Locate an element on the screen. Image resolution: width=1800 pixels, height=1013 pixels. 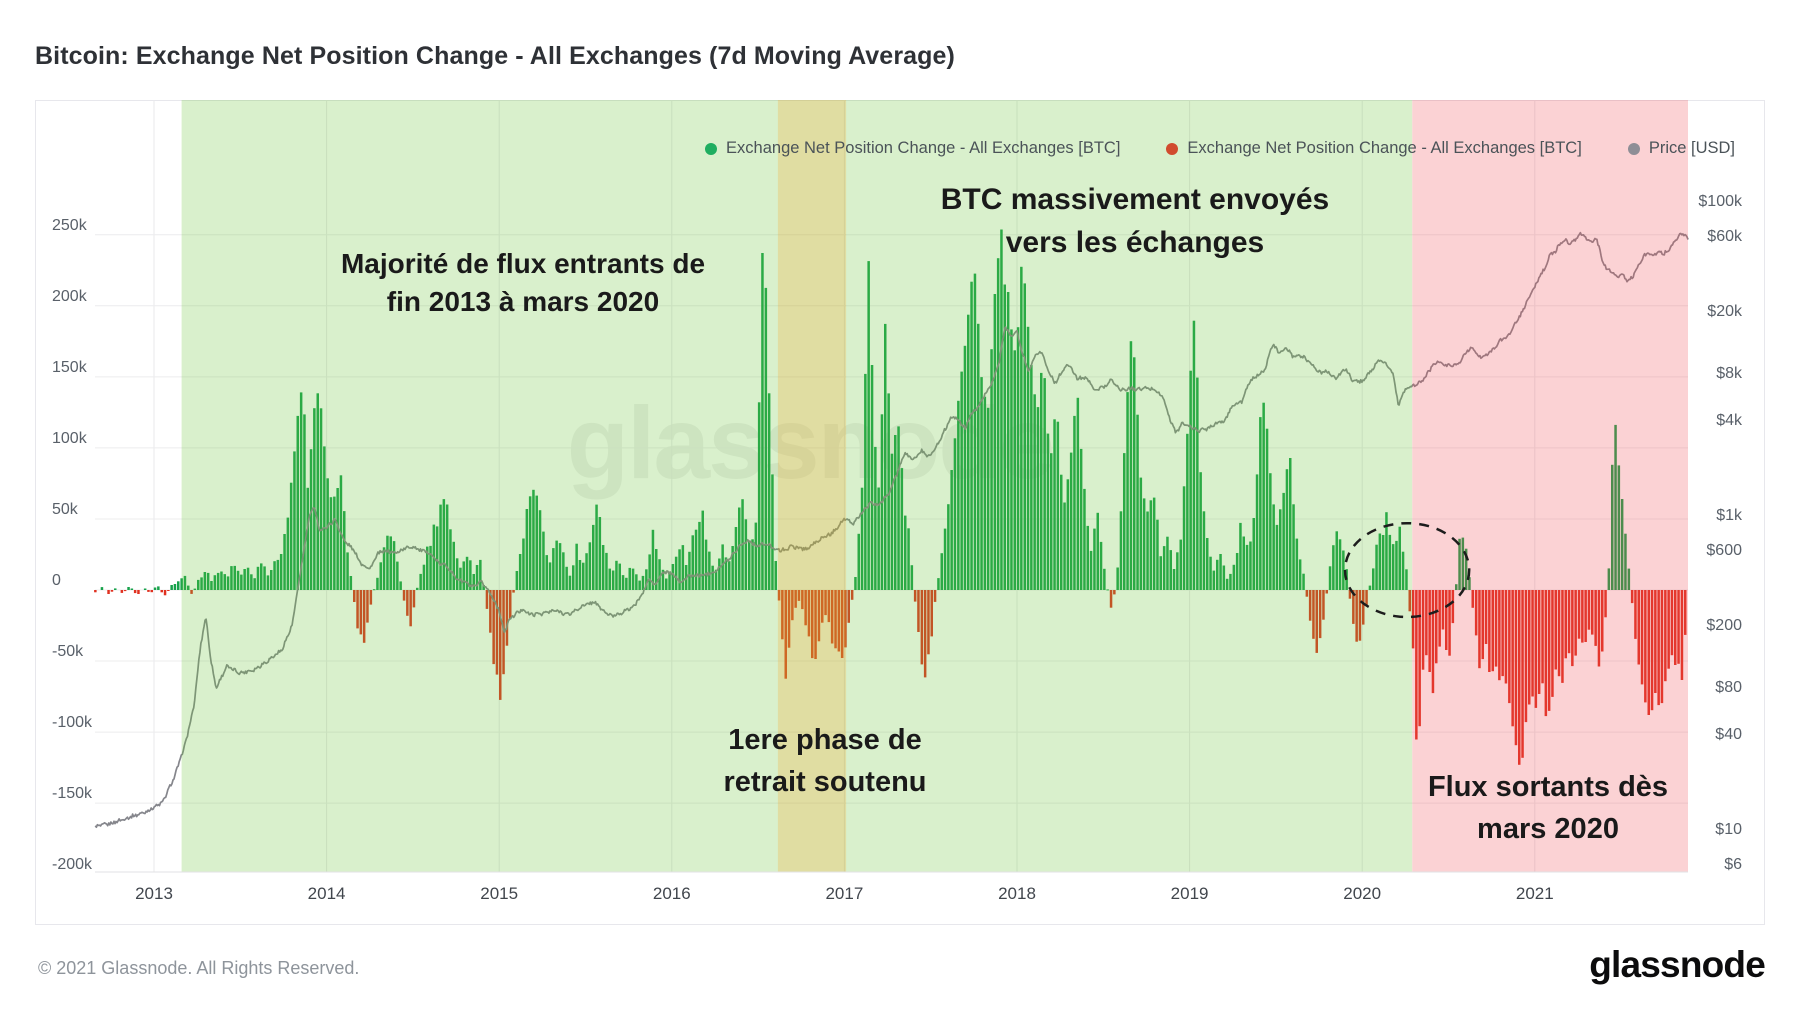
x-axis-year-label: 2019 is located at coordinates (1189, 893).